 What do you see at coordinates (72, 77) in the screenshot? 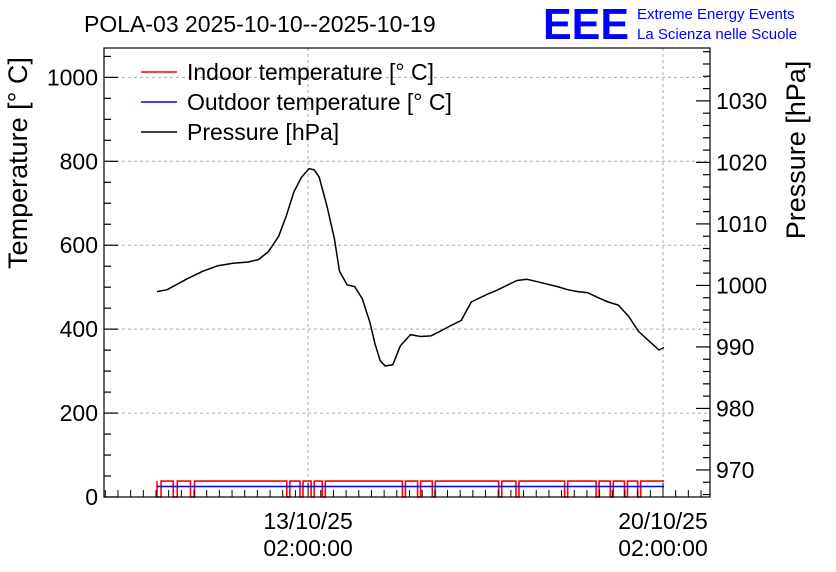
I see `y-tick-label: 1000` at bounding box center [72, 77].